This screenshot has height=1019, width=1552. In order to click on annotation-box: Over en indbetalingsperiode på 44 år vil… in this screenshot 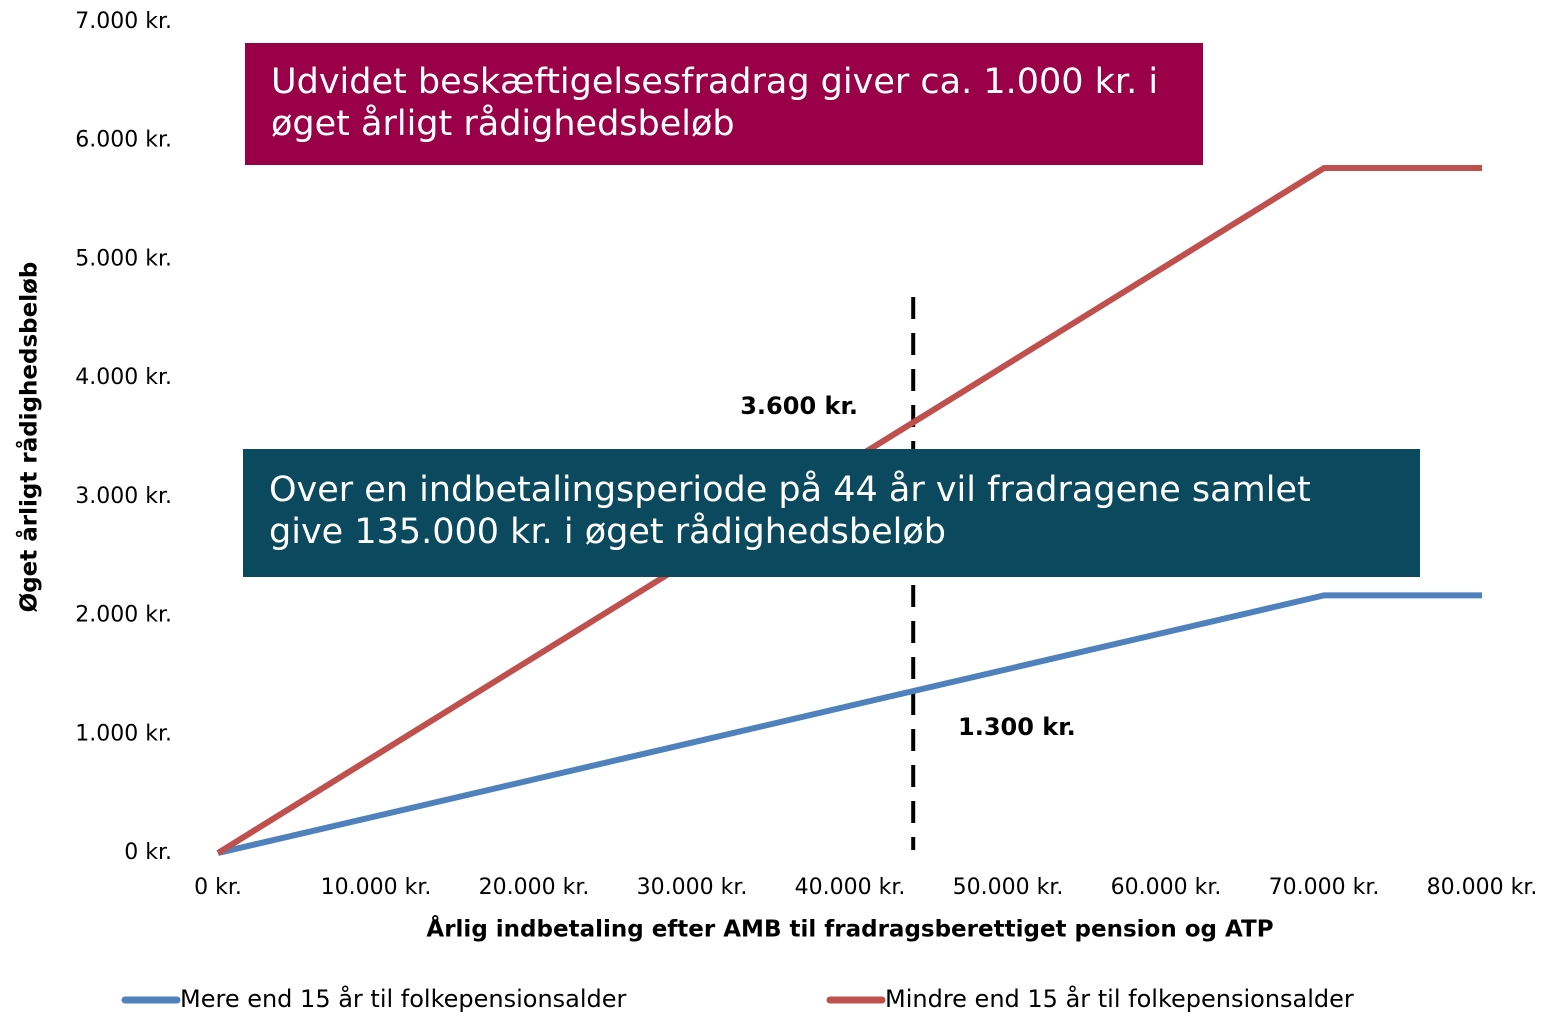, I will do `click(831, 513)`.